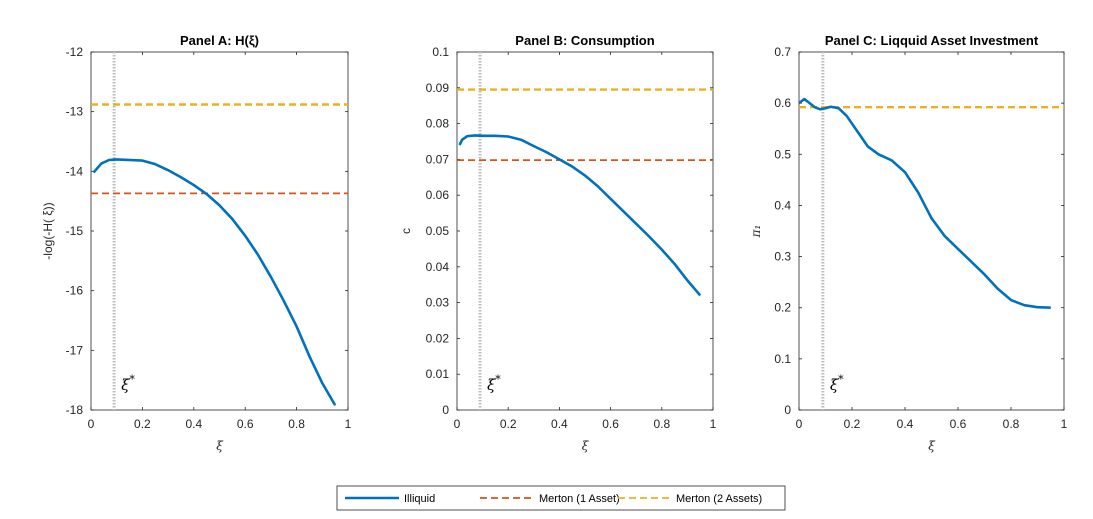 The width and height of the screenshot is (1093, 519). What do you see at coordinates (75, 112) in the screenshot?
I see `y-tick-label: -13` at bounding box center [75, 112].